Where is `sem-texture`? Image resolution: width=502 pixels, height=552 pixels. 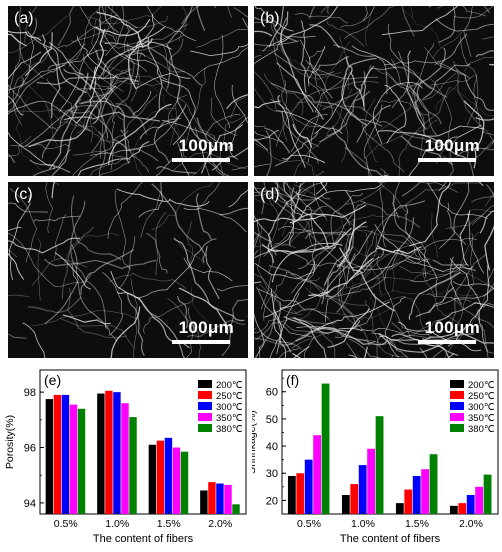 sem-texture is located at coordinates (128, 91).